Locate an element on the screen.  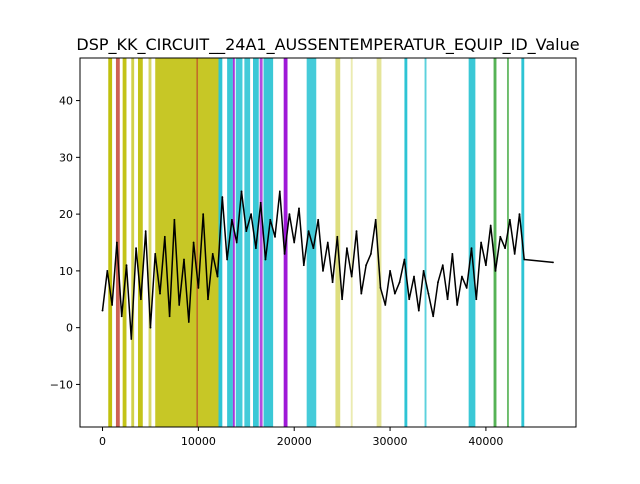
x-tick-label: 40000 is located at coordinates (485, 441).